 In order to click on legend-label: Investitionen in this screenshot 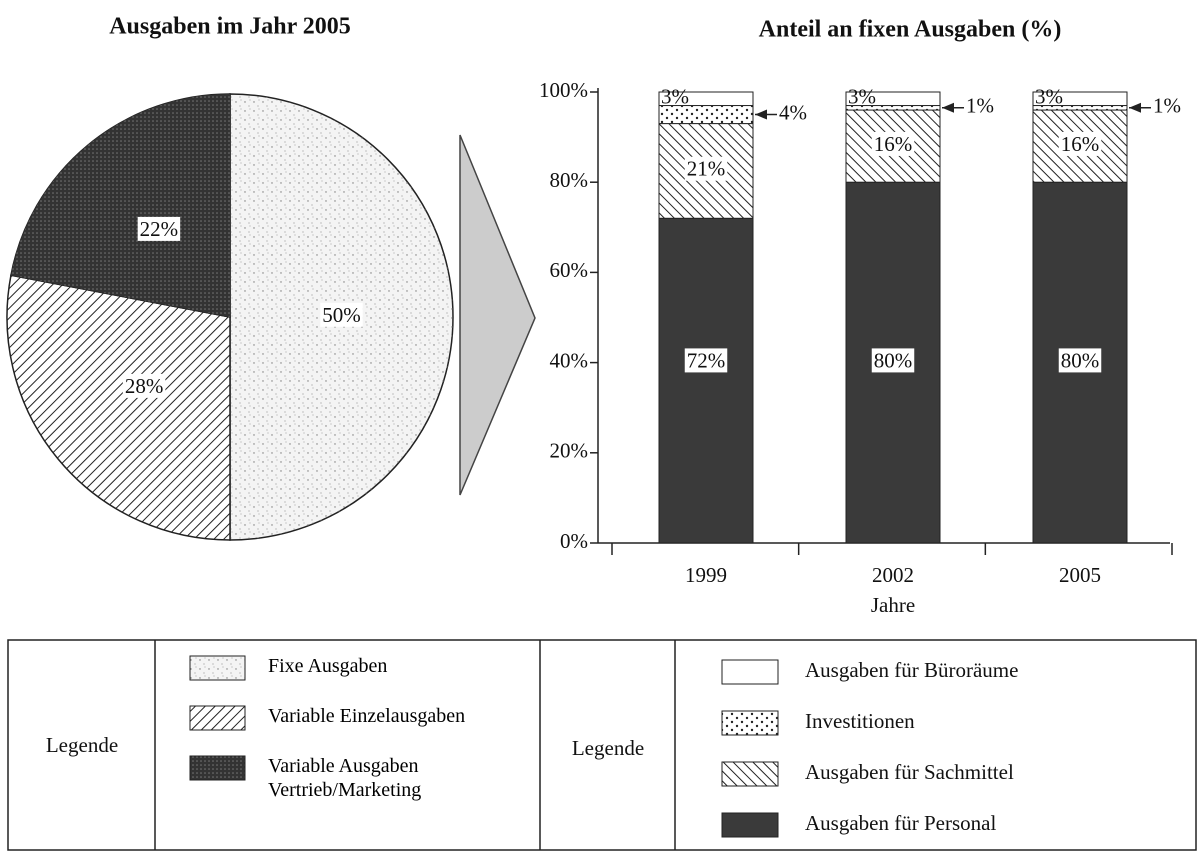, I will do `click(860, 721)`.